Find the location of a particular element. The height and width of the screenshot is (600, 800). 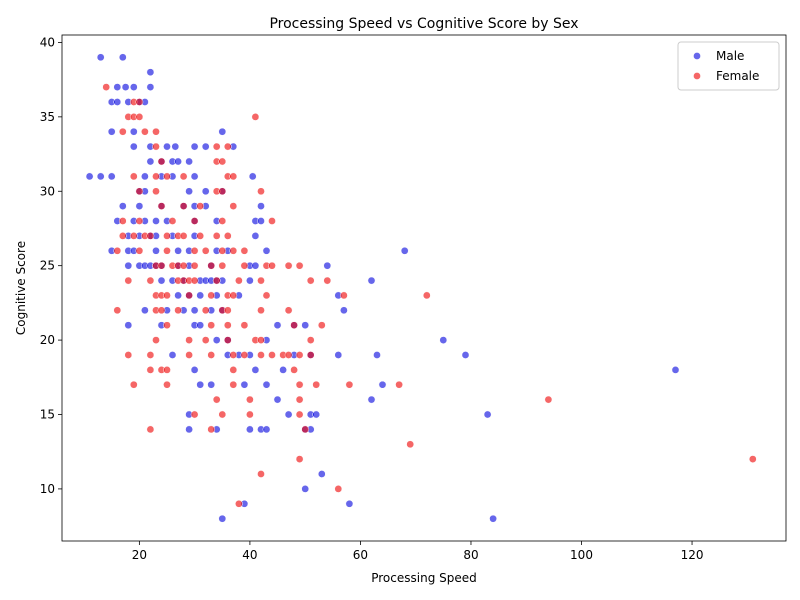

x-tick-label: 100 is located at coordinates (581, 555).